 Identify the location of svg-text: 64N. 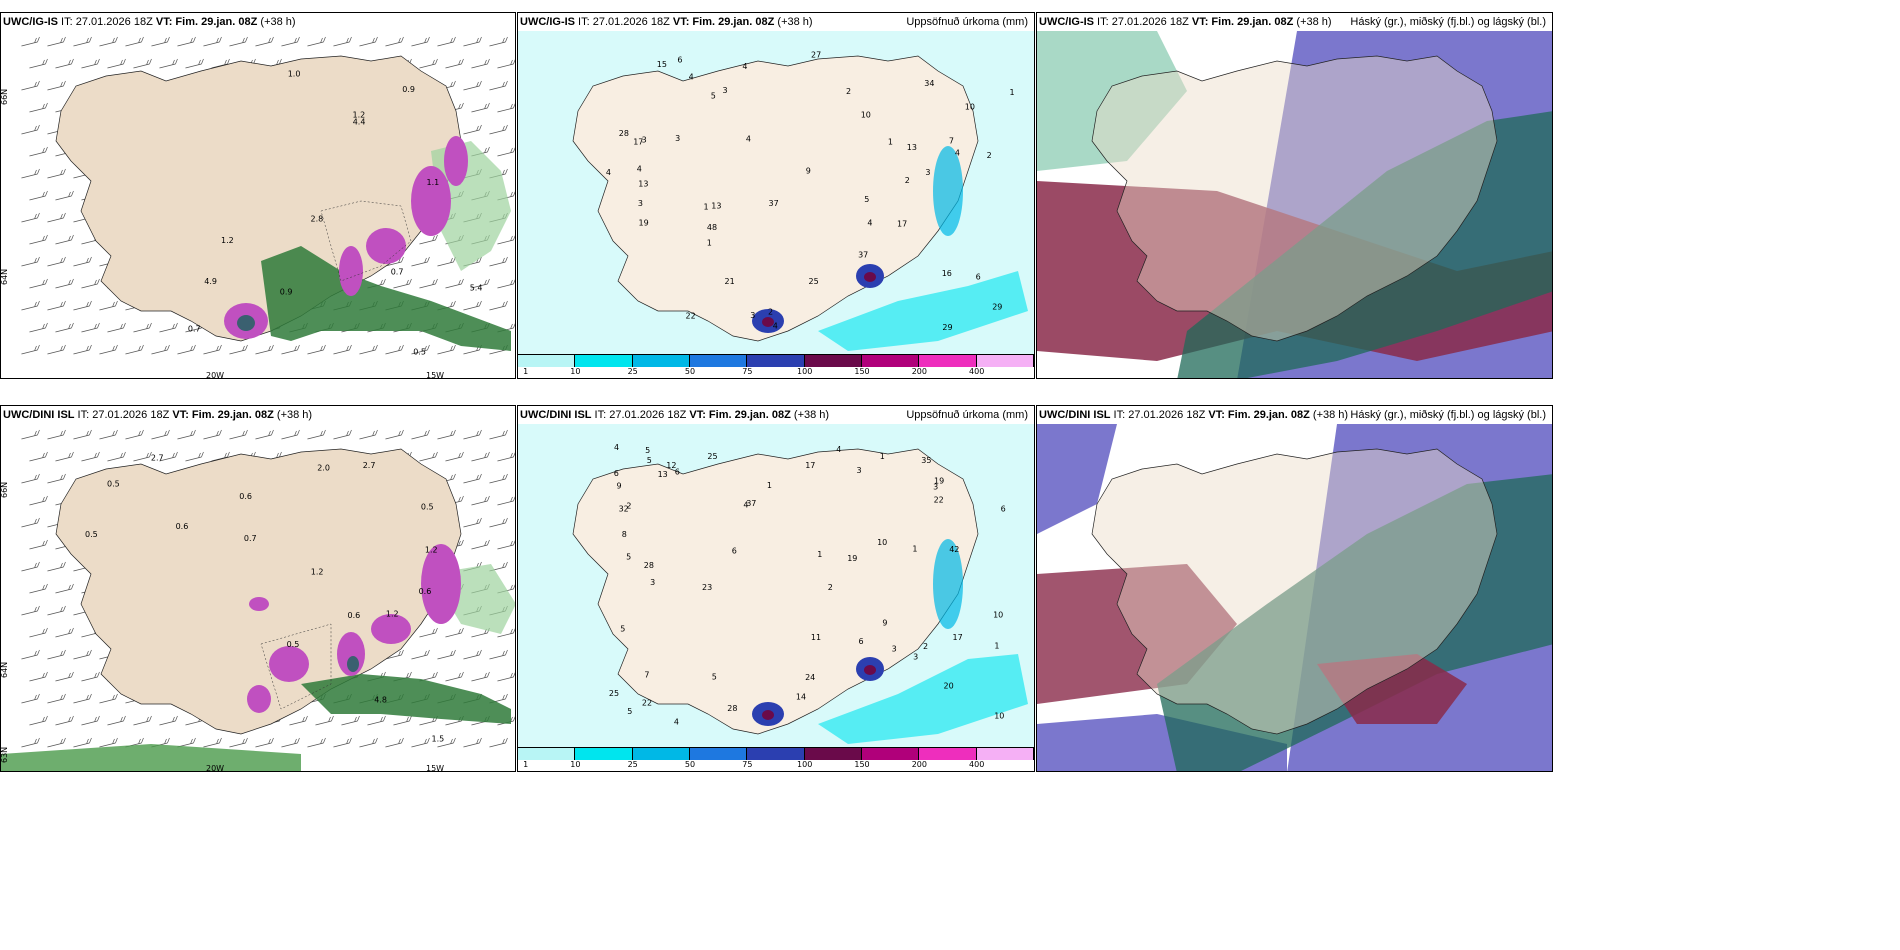
(5, 277).